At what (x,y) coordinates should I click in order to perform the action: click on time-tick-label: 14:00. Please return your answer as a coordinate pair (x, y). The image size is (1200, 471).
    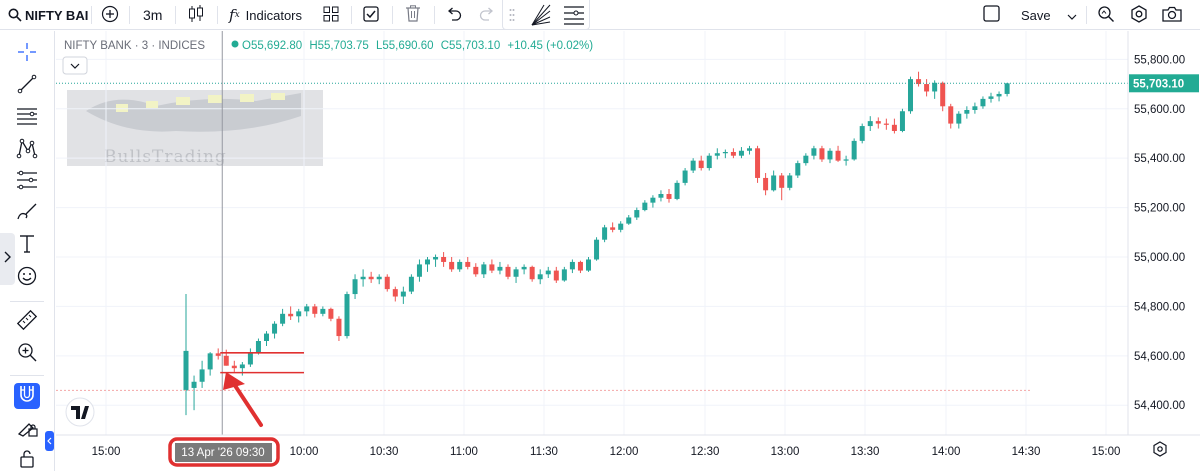
    Looking at the image, I should click on (946, 452).